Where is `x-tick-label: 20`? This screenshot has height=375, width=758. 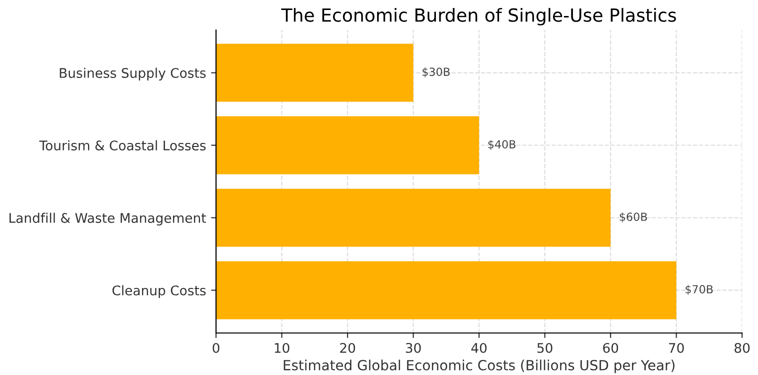 x-tick-label: 20 is located at coordinates (348, 347).